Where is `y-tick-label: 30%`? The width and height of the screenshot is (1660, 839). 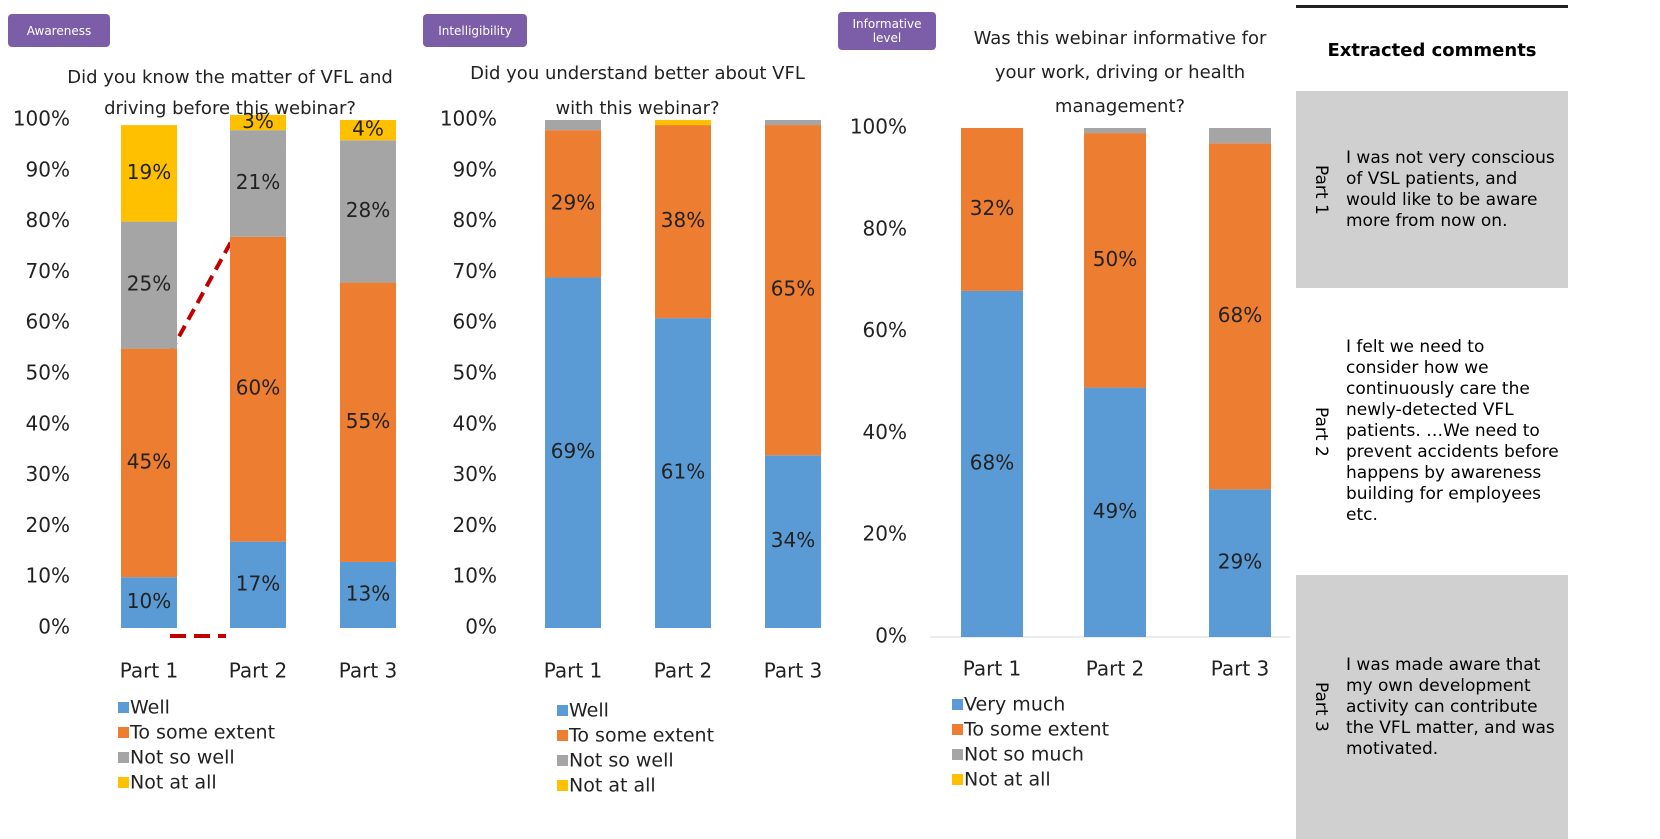 y-tick-label: 30% is located at coordinates (48, 474).